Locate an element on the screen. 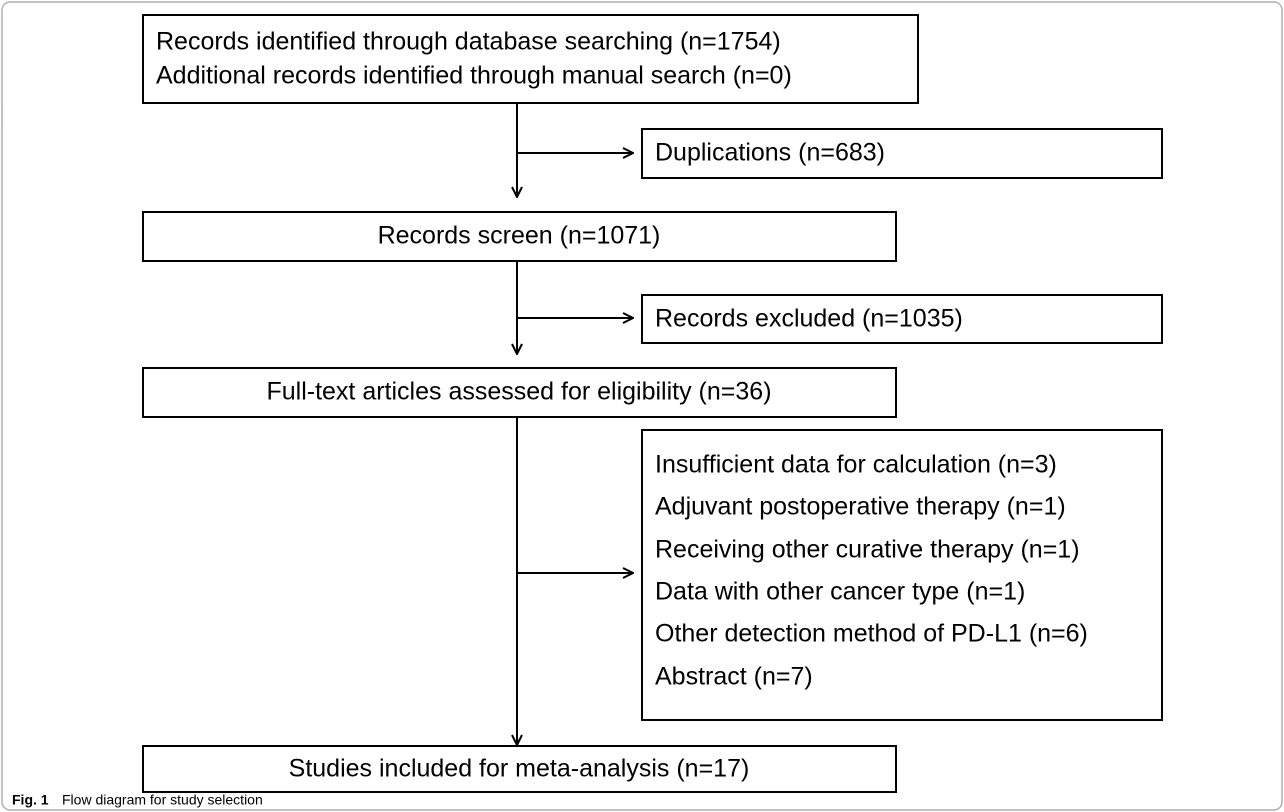 This screenshot has width=1284, height=812. connectors is located at coordinates (575, 424).